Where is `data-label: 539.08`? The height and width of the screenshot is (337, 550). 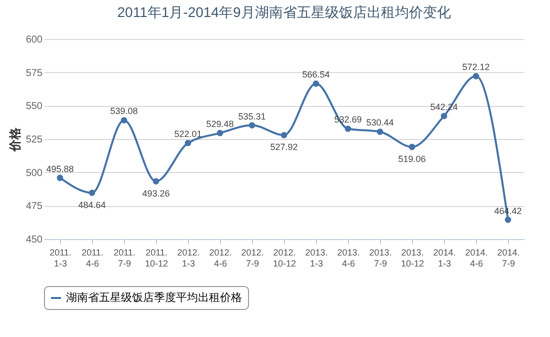 data-label: 539.08 is located at coordinates (124, 111).